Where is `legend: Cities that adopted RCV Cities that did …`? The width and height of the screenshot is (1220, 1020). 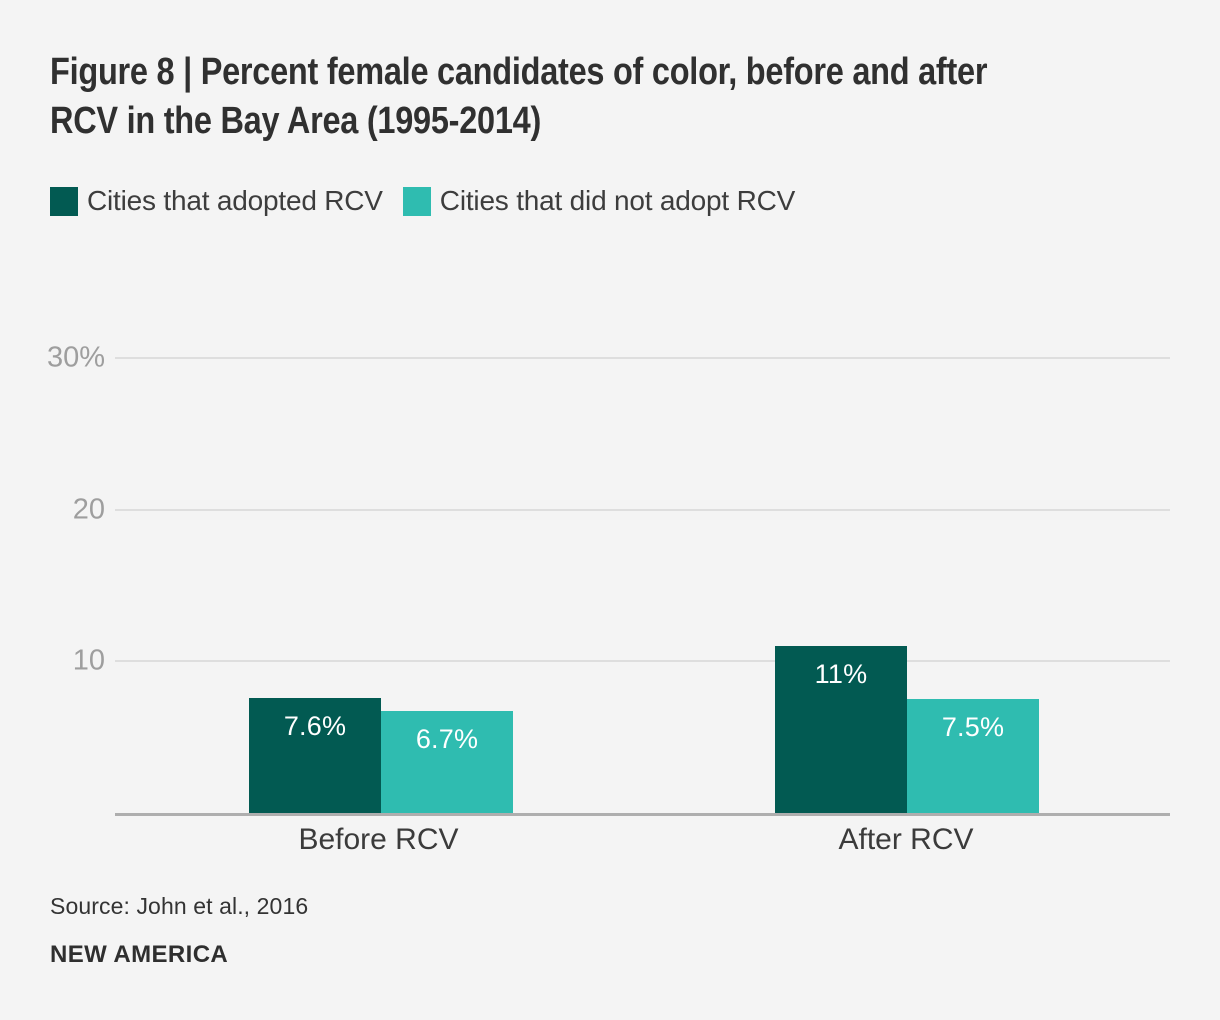
legend: Cities that adopted RCV Cities that did … is located at coordinates (422, 201).